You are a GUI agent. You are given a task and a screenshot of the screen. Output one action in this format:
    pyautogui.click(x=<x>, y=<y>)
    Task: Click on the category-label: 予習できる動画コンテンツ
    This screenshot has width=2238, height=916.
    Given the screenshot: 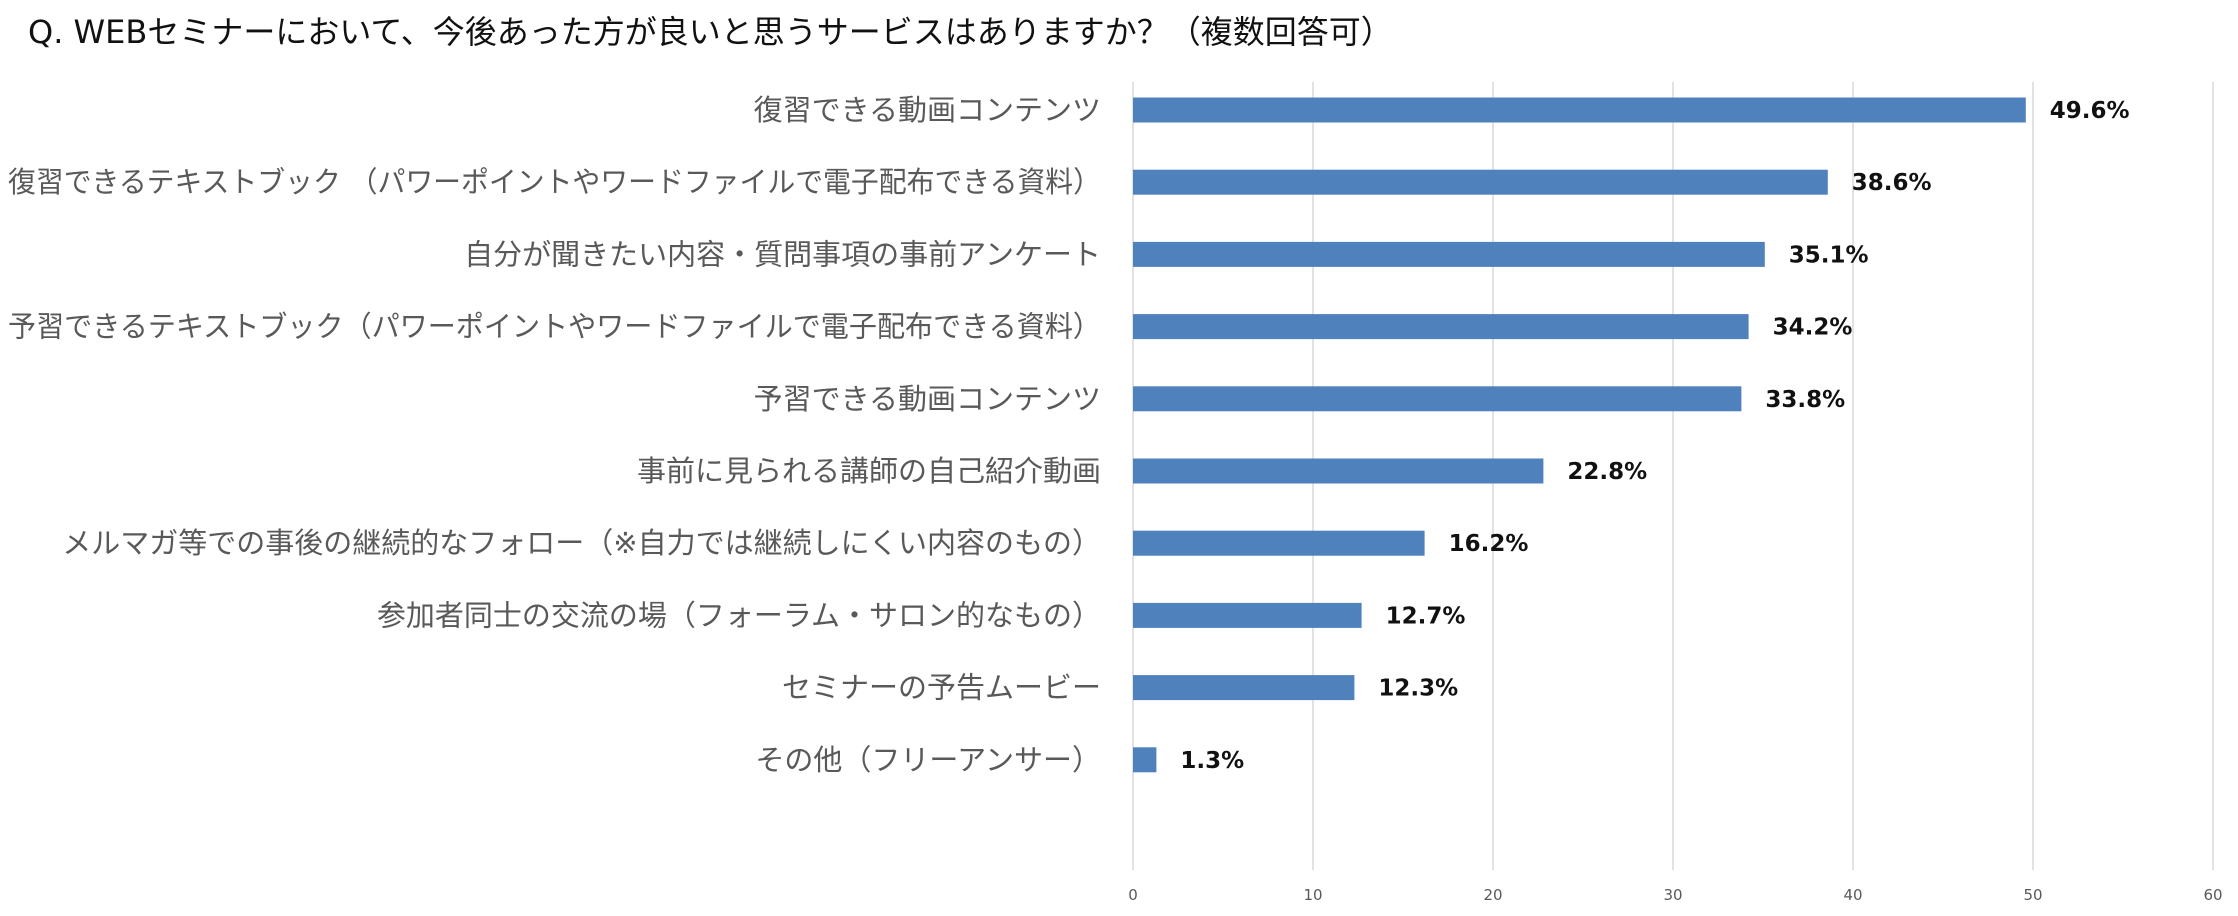 What is the action you would take?
    pyautogui.click(x=927, y=399)
    